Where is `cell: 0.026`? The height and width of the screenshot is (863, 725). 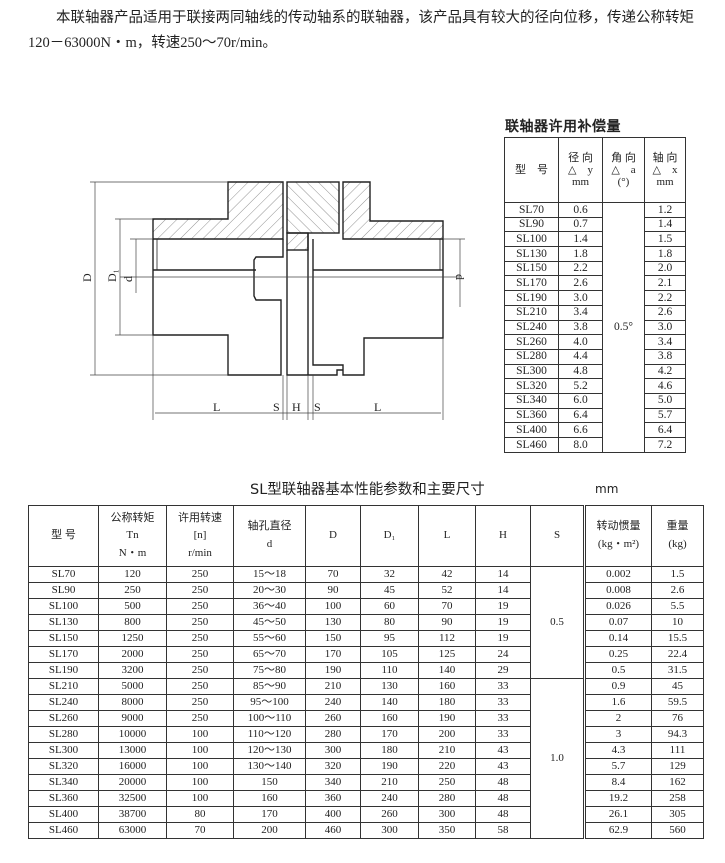 cell: 0.026 is located at coordinates (617, 606).